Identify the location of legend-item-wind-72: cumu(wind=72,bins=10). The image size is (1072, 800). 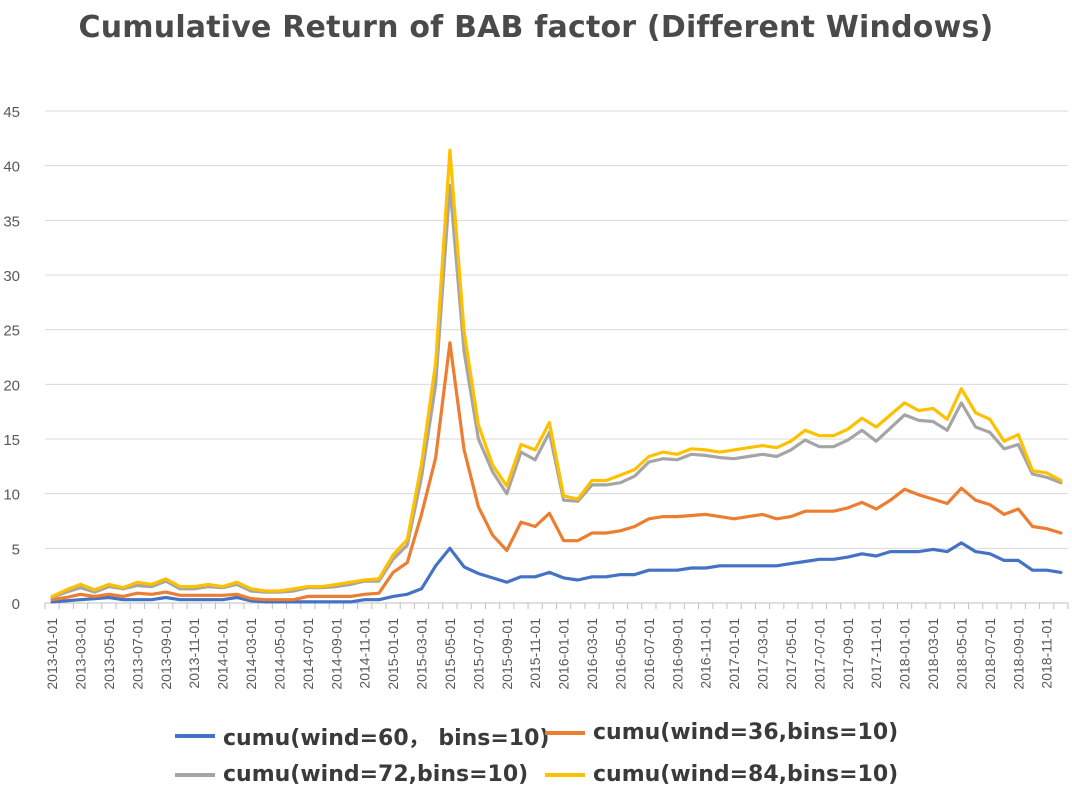
(351, 774).